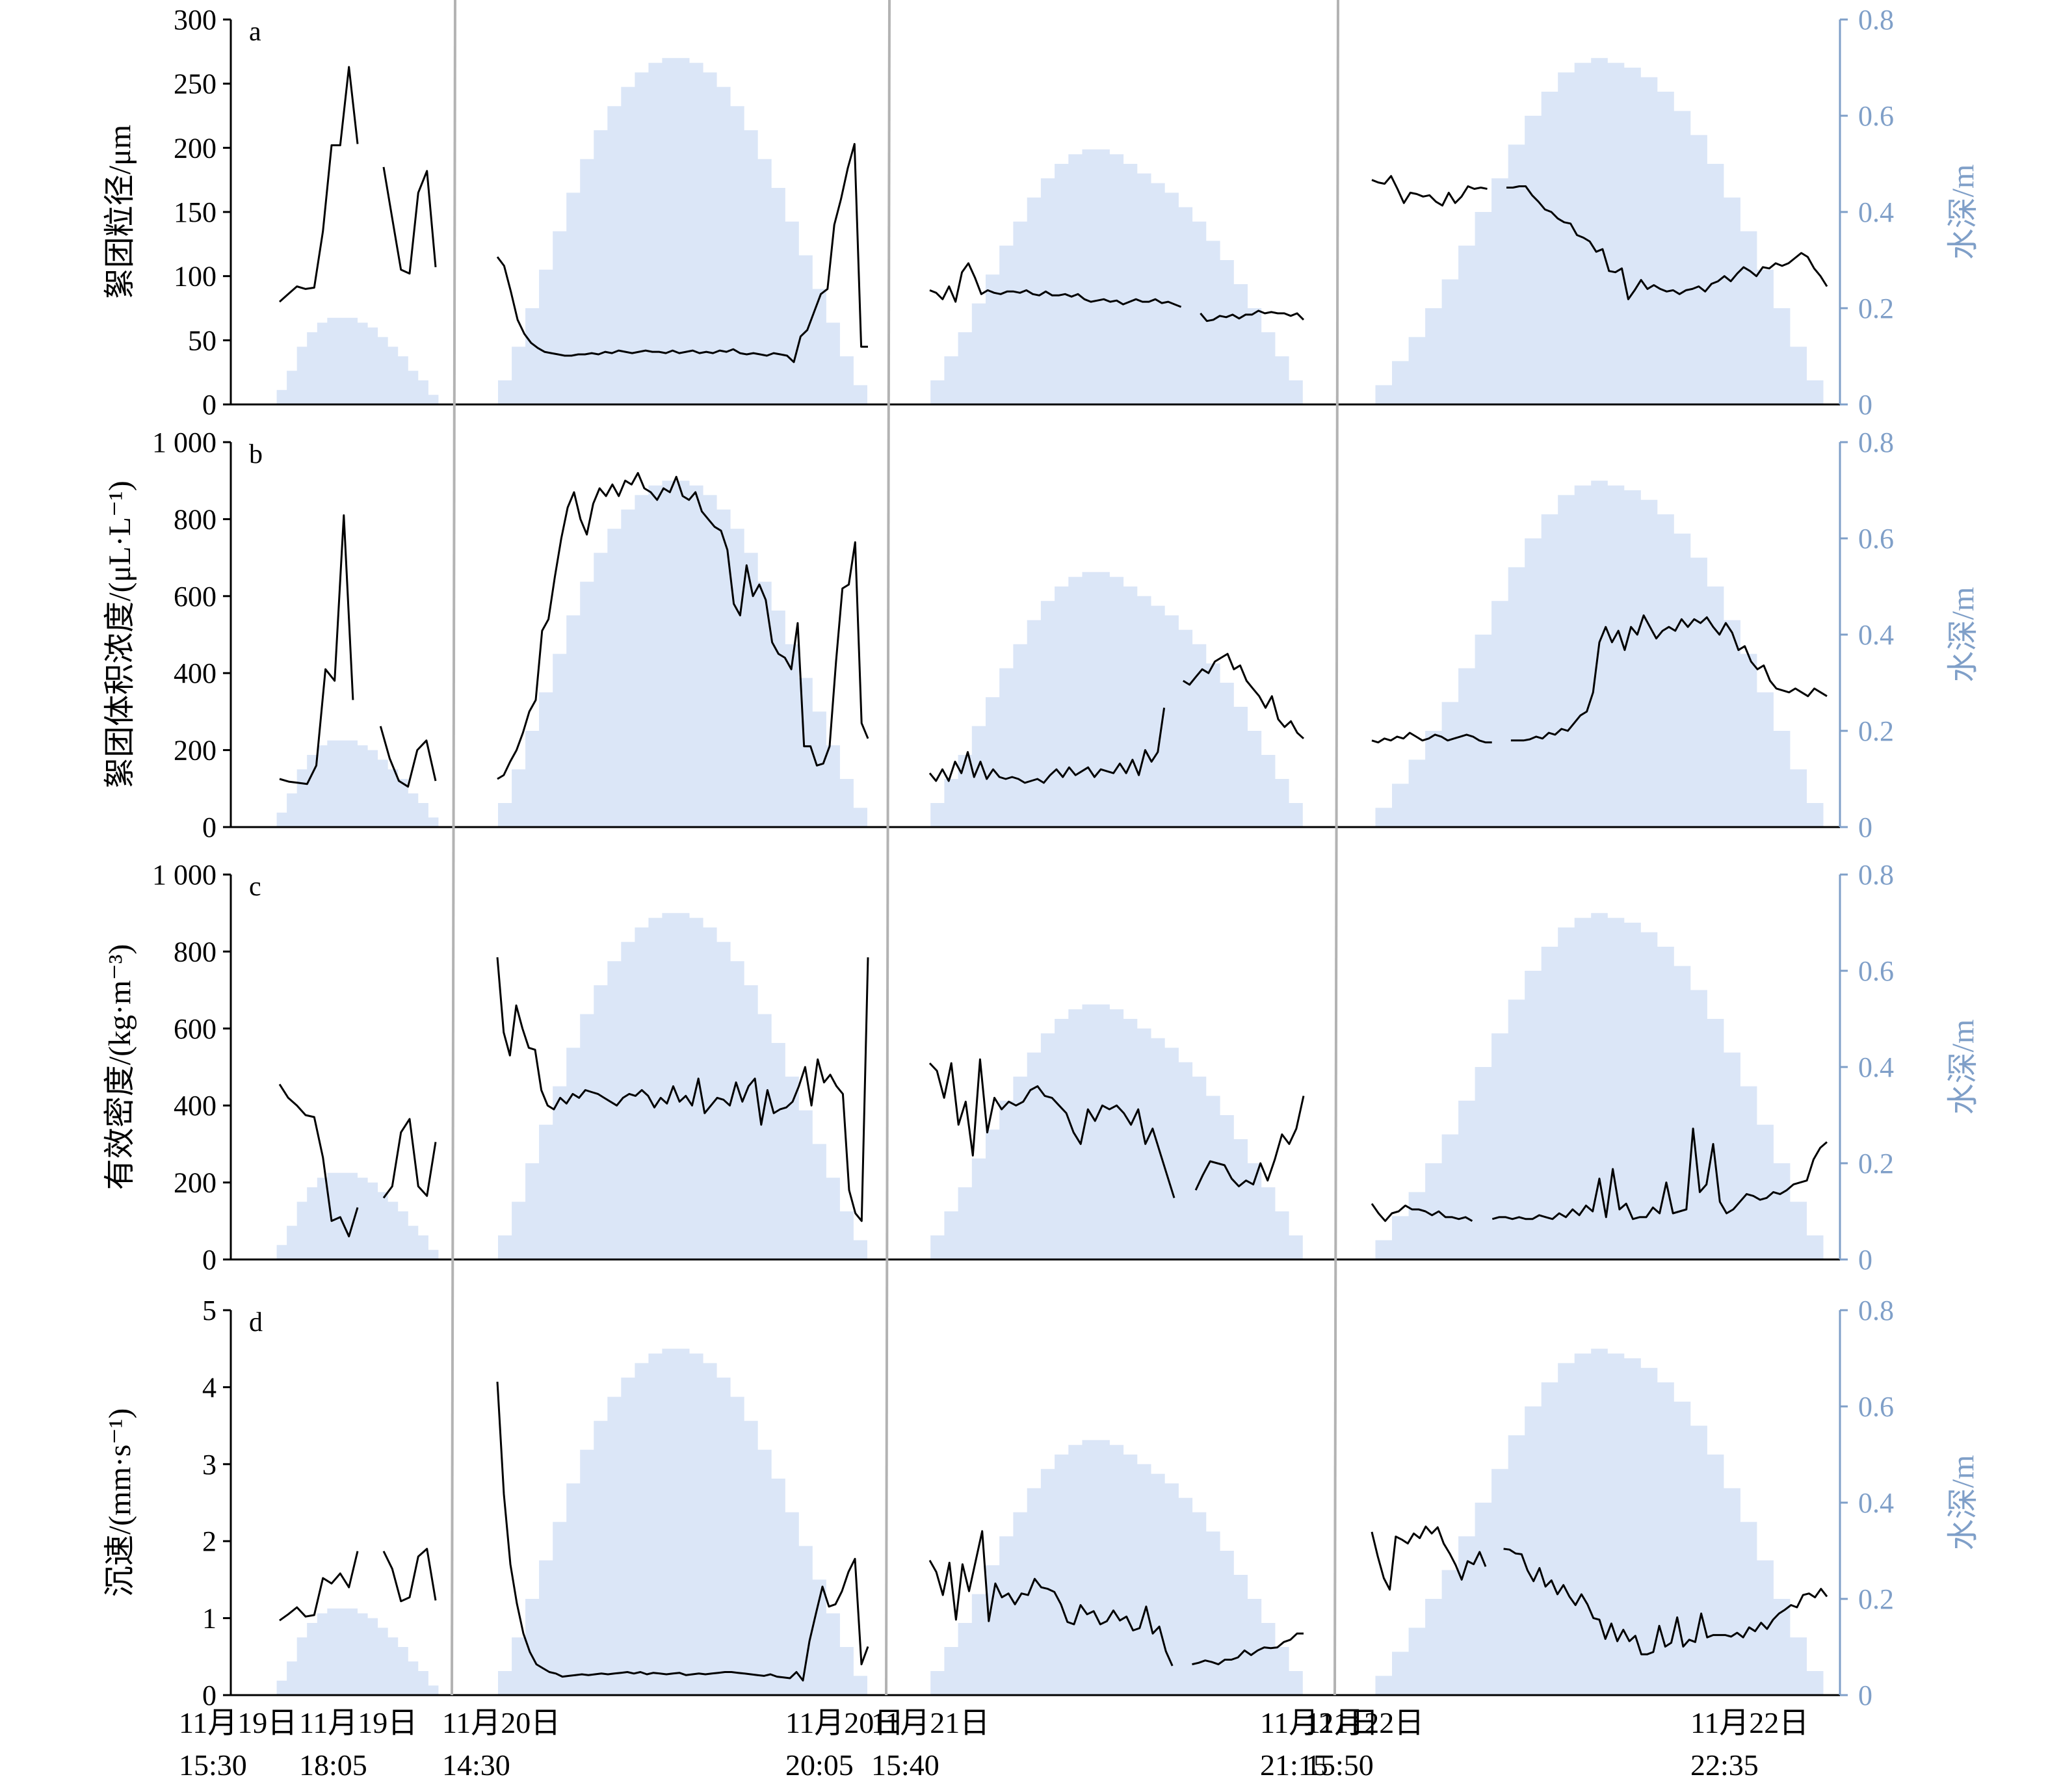 This screenshot has height=1792, width=2048. Describe the element at coordinates (1724, 1765) in the screenshot. I see `x-tick-label-time: 22:35` at that location.